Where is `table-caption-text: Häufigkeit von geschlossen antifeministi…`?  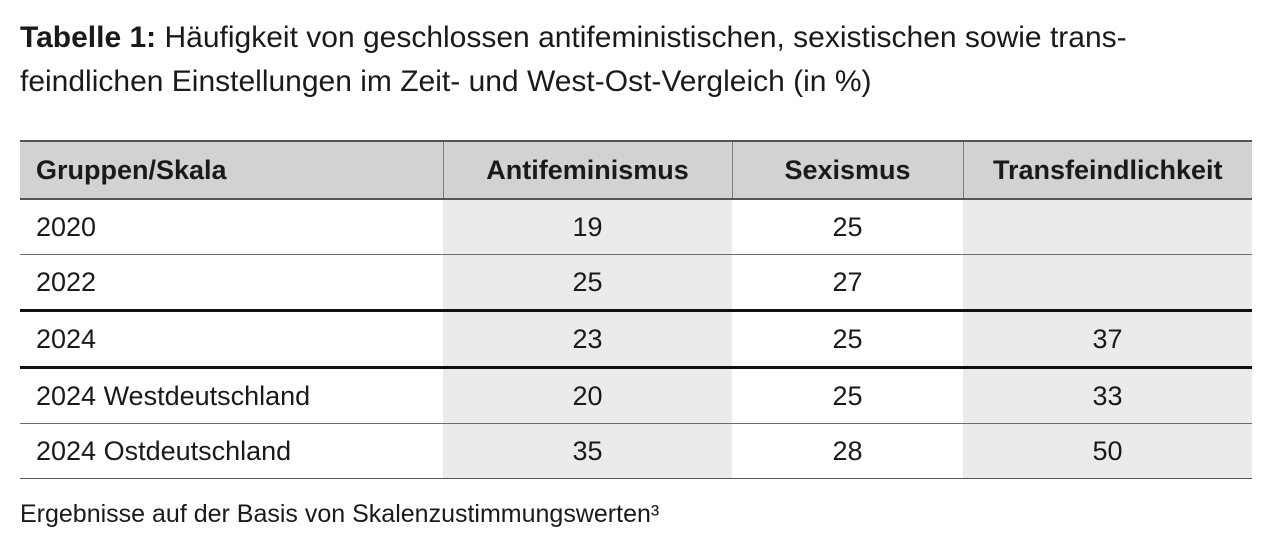 table-caption-text: Häufigkeit von geschlossen antifeministi… is located at coordinates (573, 59).